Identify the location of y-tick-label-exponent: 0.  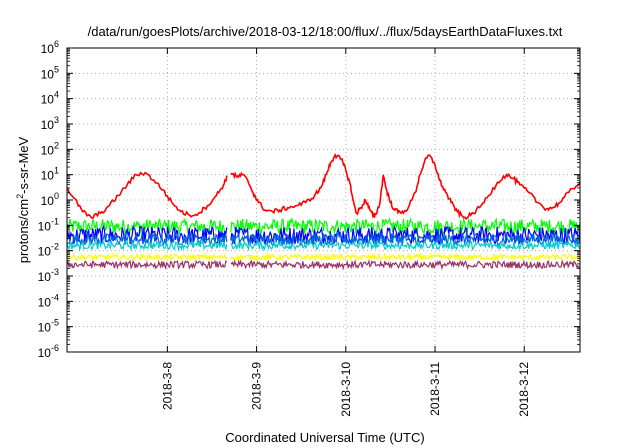
(56, 196).